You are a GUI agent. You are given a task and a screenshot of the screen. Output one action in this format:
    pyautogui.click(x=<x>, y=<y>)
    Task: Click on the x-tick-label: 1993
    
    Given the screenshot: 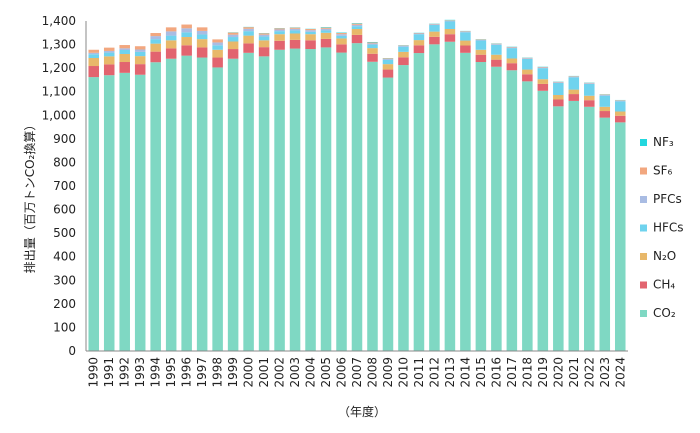 What is the action you would take?
    pyautogui.click(x=140, y=372)
    